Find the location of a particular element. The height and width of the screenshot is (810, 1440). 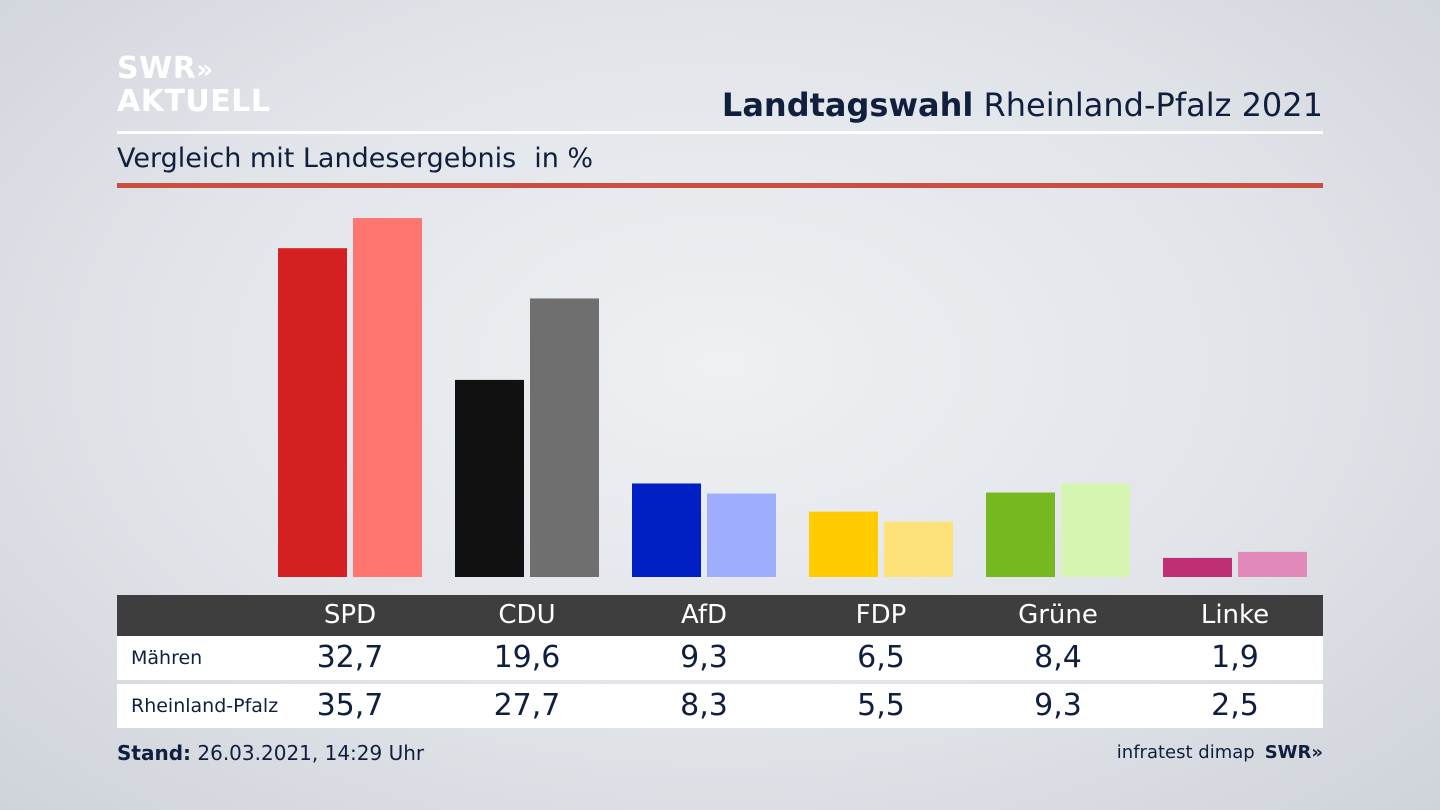

value-fdp-mahren: 6,5 is located at coordinates (881, 657).